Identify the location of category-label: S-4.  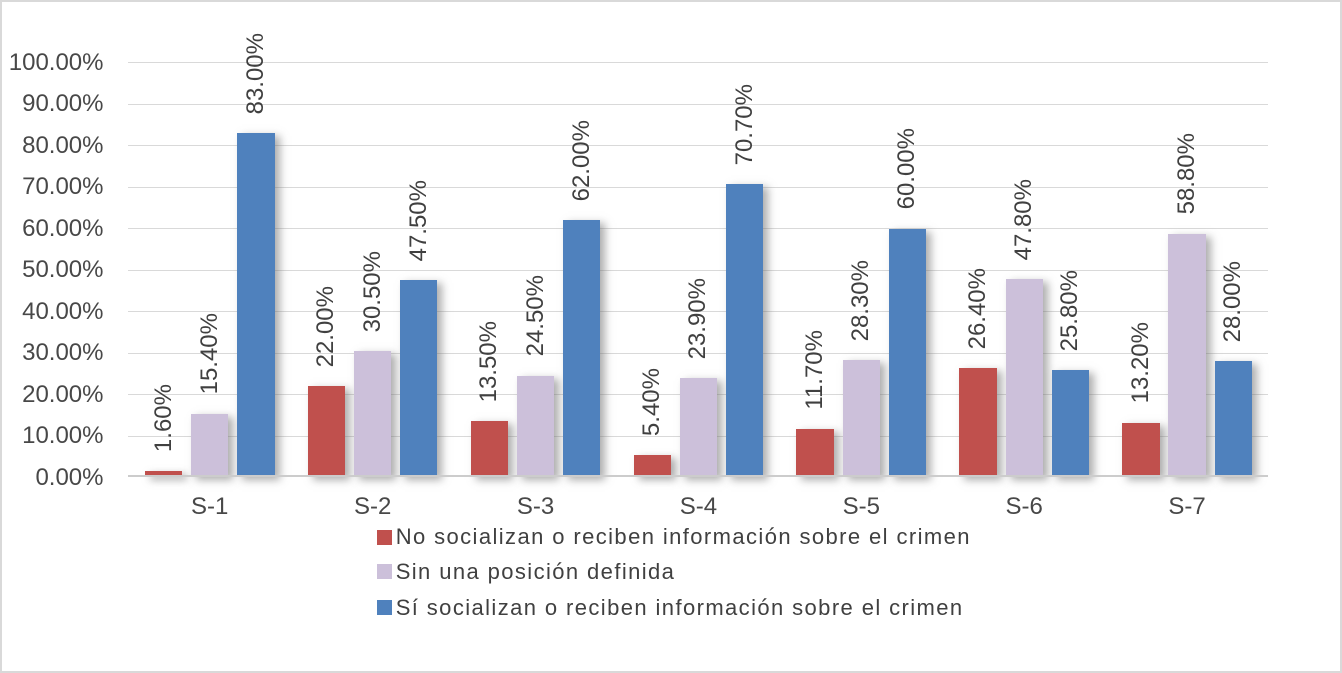
(698, 506).